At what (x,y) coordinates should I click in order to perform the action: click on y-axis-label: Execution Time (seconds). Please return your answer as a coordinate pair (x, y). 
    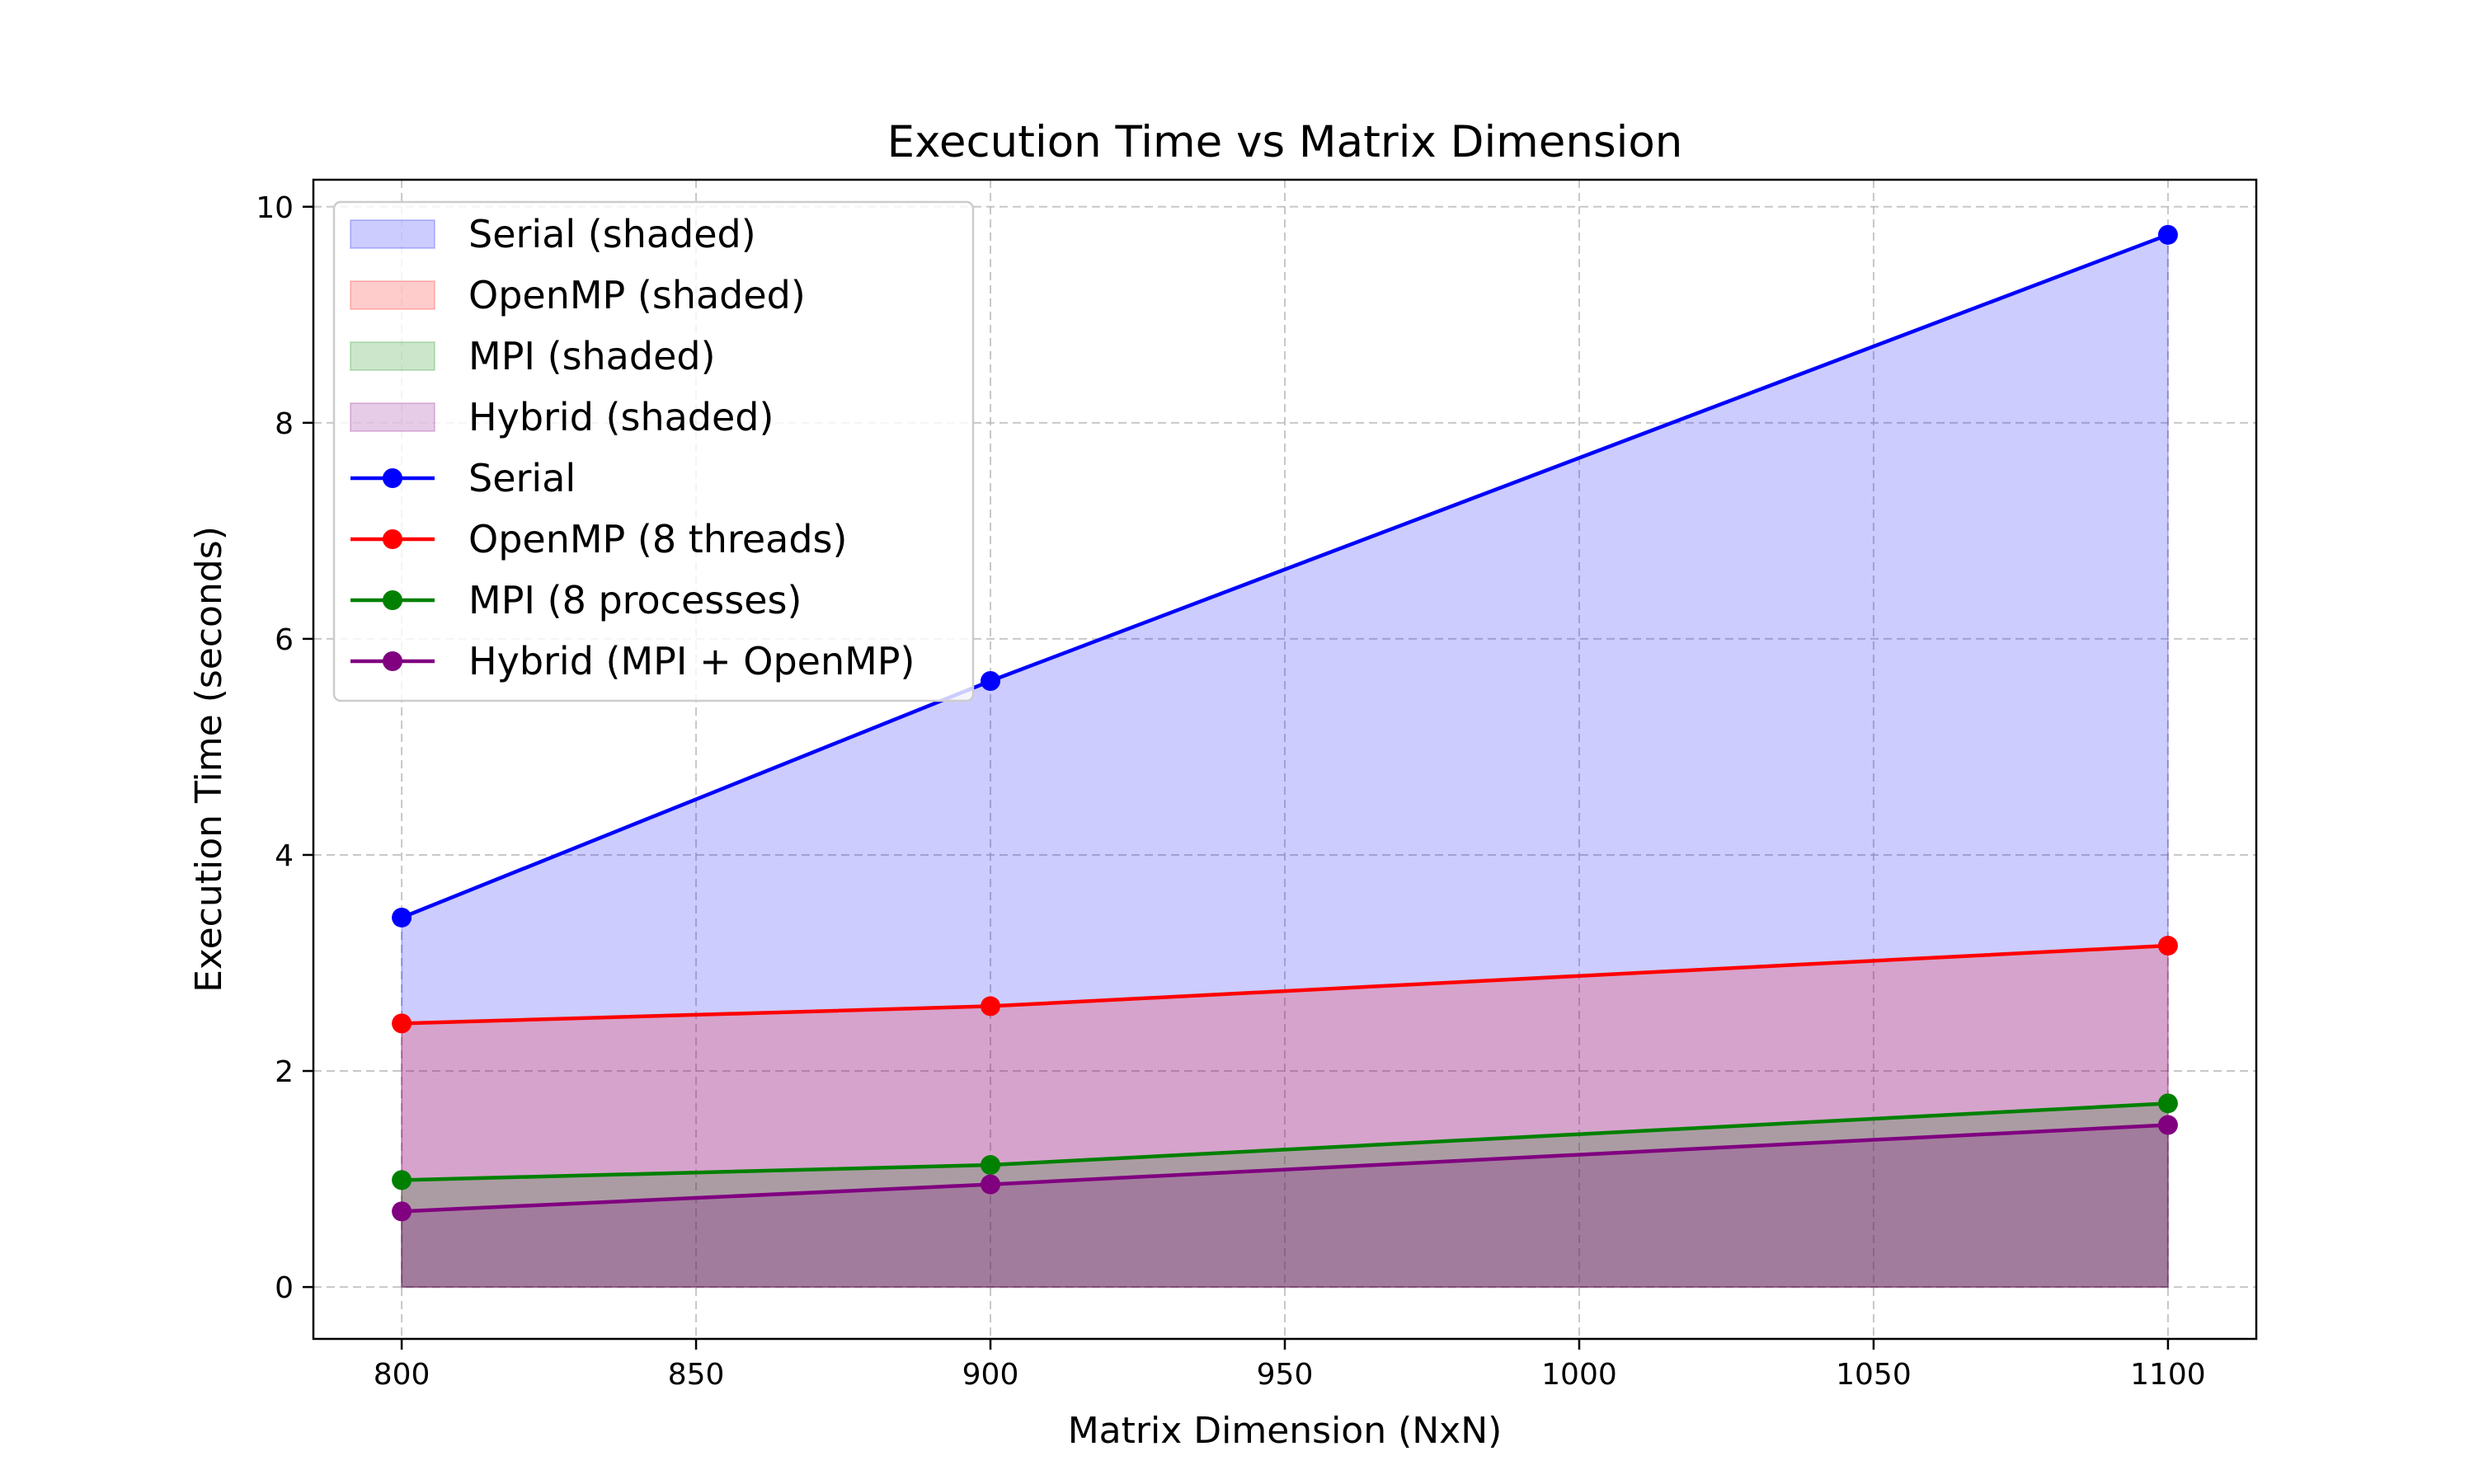
    Looking at the image, I should click on (209, 759).